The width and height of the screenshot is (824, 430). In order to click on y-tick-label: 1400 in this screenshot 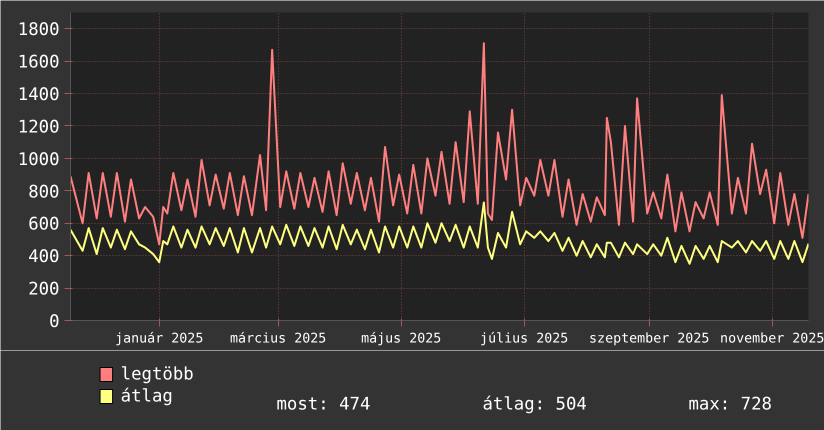, I will do `click(39, 95)`.